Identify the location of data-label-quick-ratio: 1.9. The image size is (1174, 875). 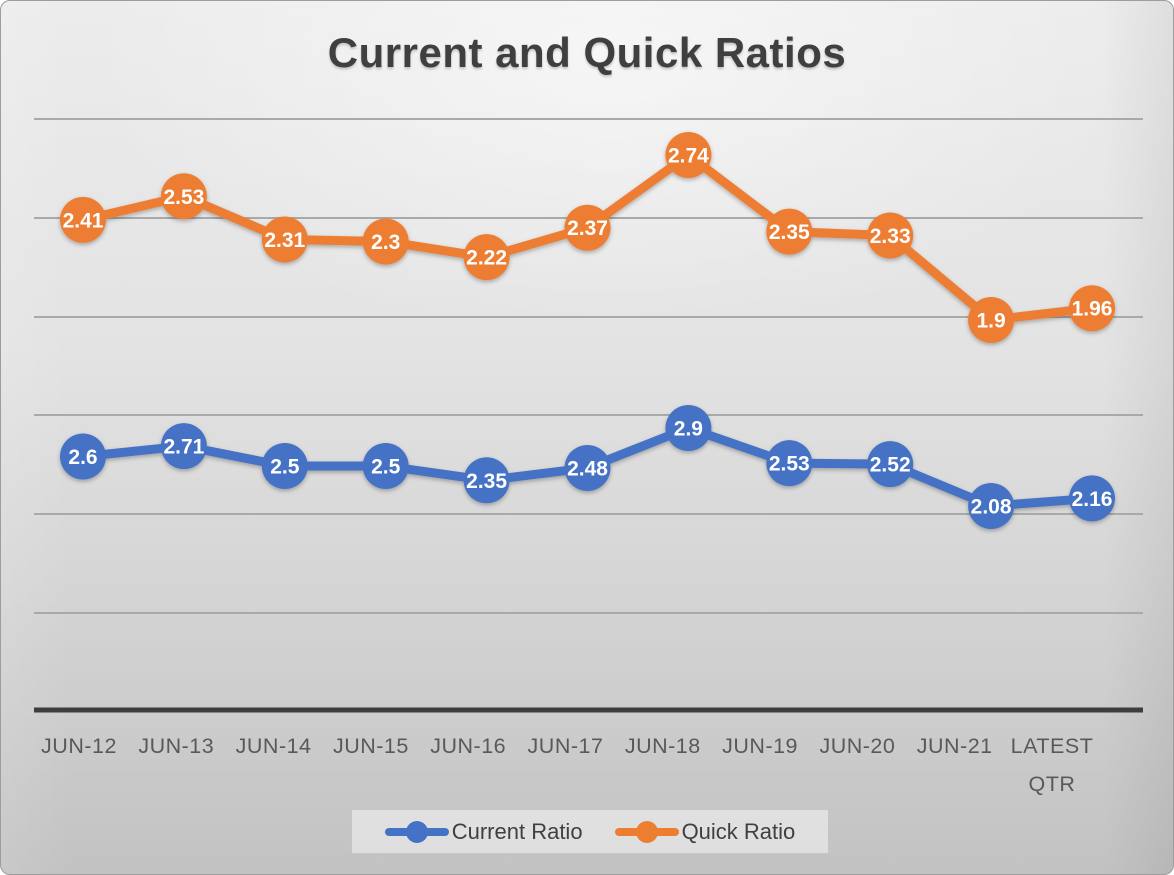
(990, 321).